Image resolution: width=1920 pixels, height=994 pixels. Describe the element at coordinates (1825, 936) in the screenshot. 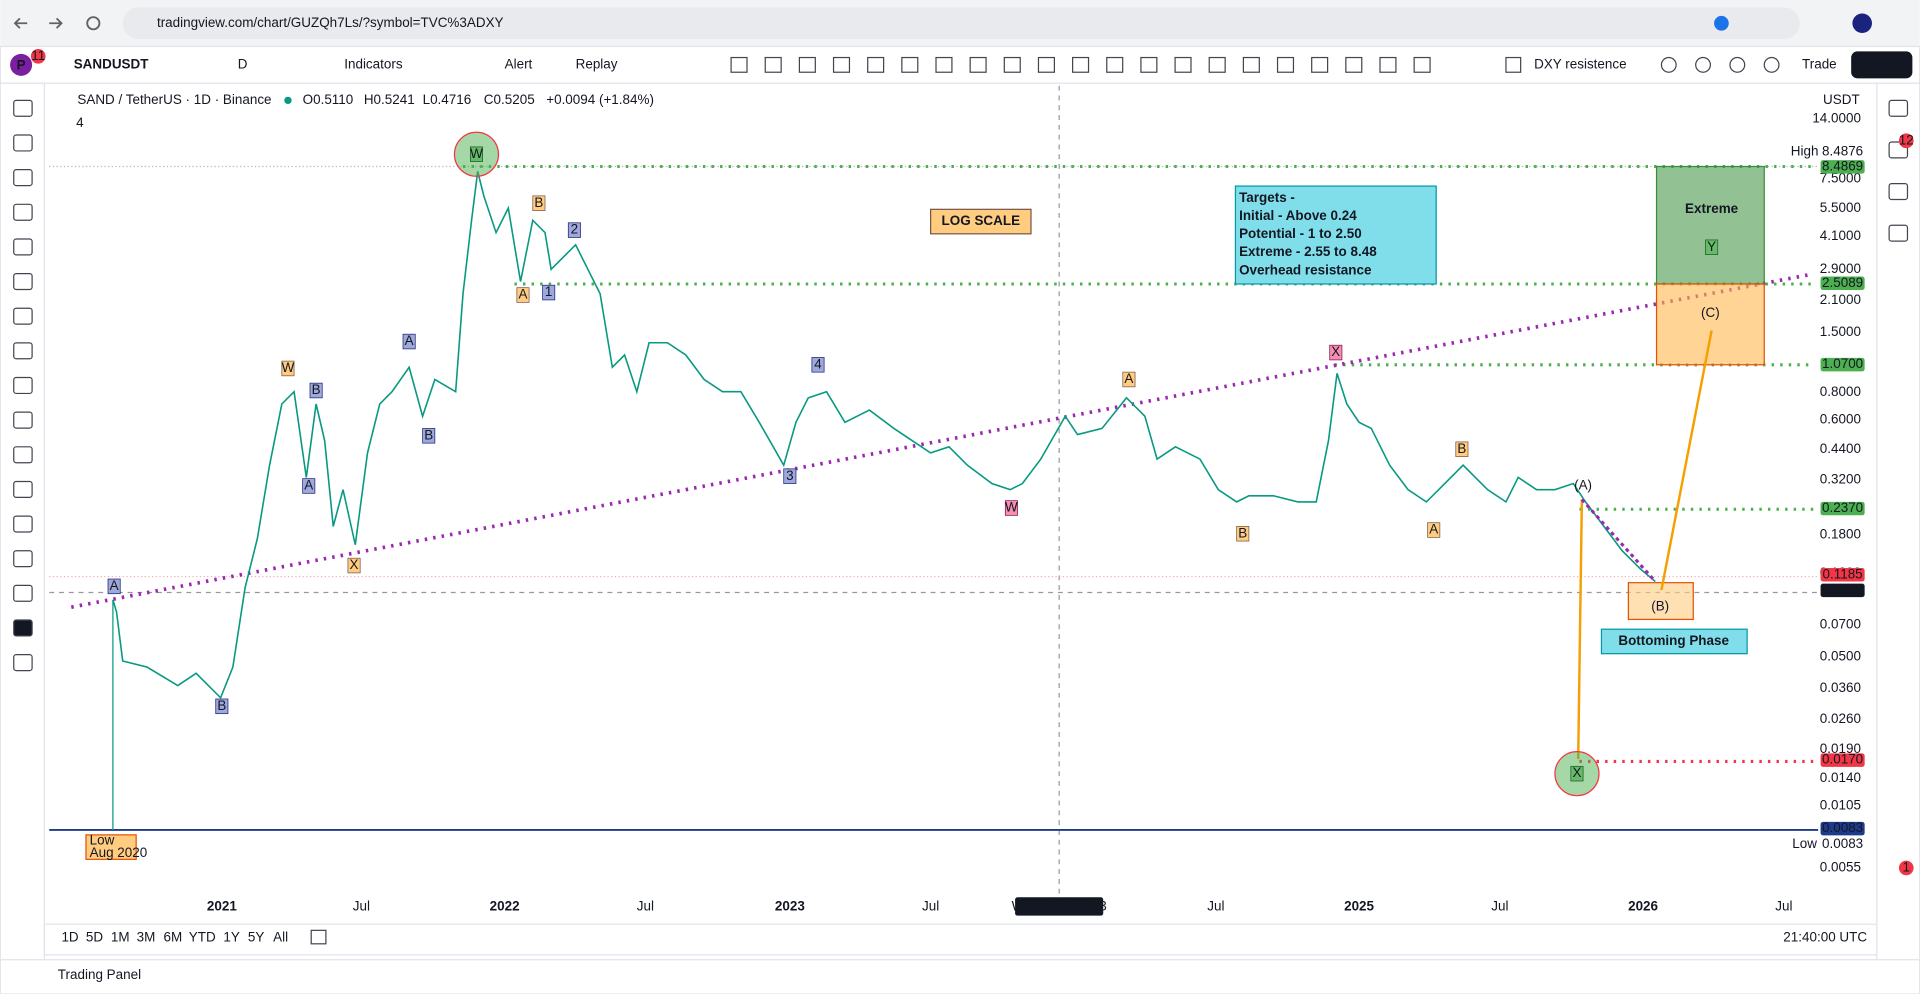

I see `clock: 21:40:00 UTC` at that location.